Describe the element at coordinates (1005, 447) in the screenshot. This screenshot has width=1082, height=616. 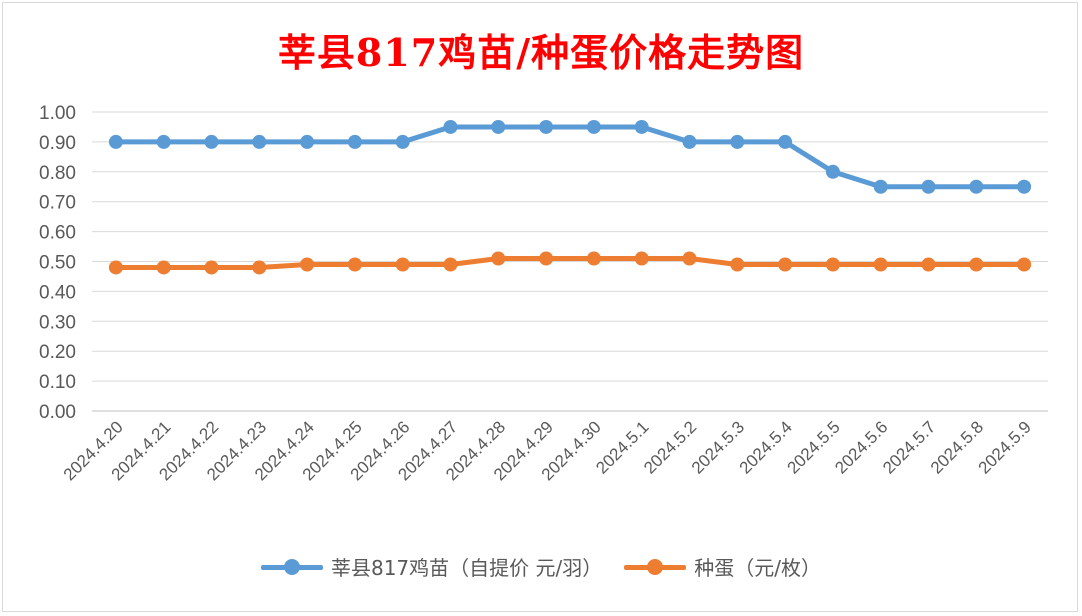
I see `x-tick-label: 2024.5.9` at that location.